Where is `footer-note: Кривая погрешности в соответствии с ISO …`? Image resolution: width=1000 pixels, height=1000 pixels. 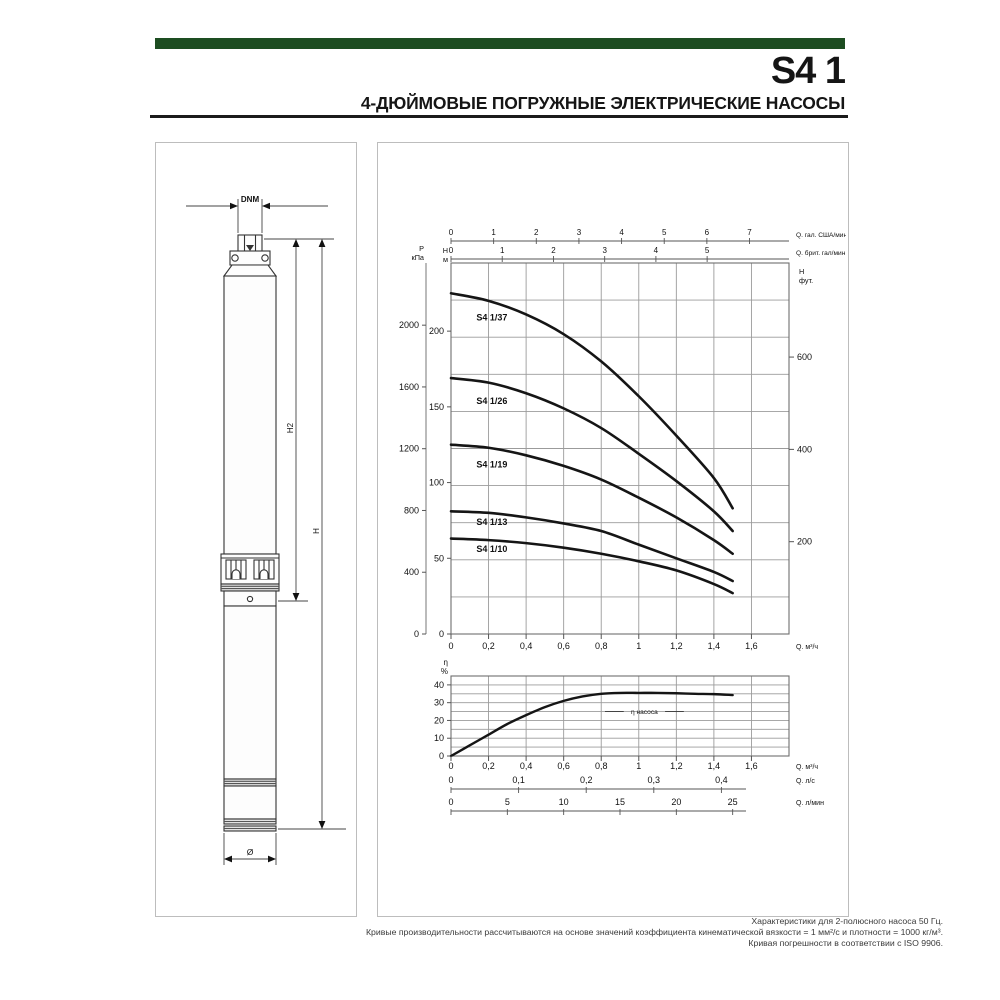 footer-note: Кривая погрешности в соответствии с ISO … is located at coordinates (845, 943).